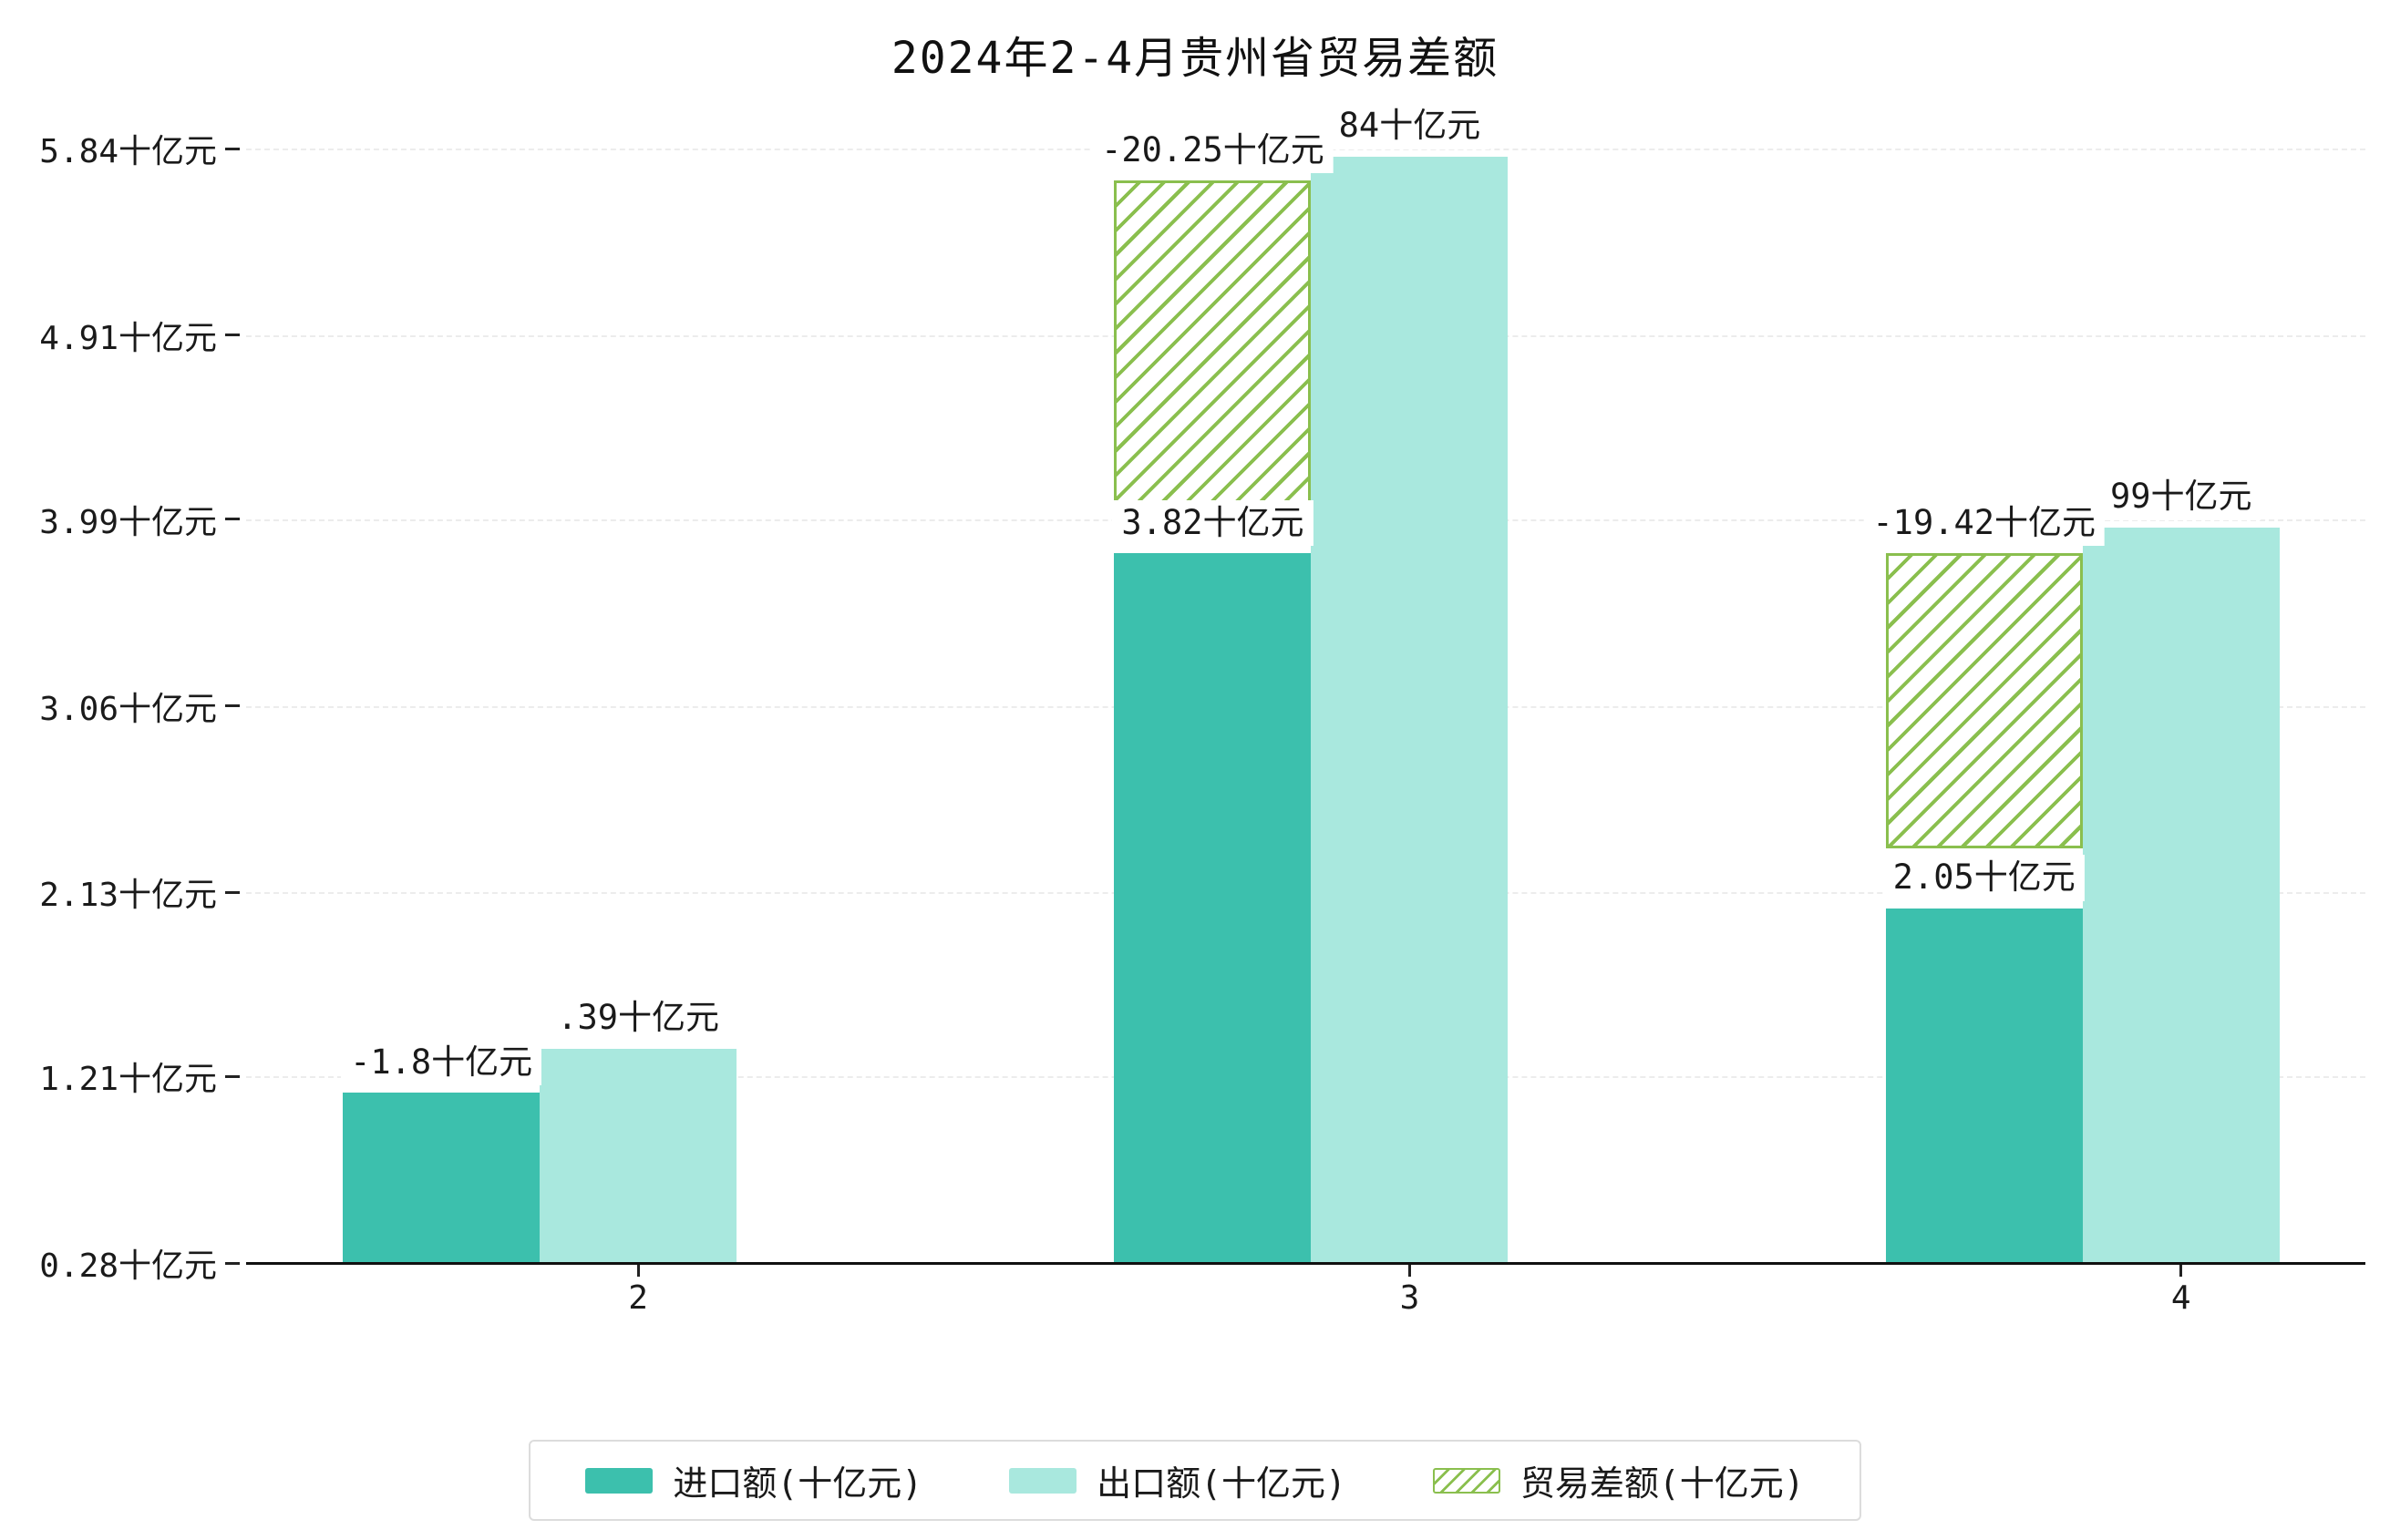  I want to click on legend-item-export: 出口额(十亿元), so click(1177, 1480).